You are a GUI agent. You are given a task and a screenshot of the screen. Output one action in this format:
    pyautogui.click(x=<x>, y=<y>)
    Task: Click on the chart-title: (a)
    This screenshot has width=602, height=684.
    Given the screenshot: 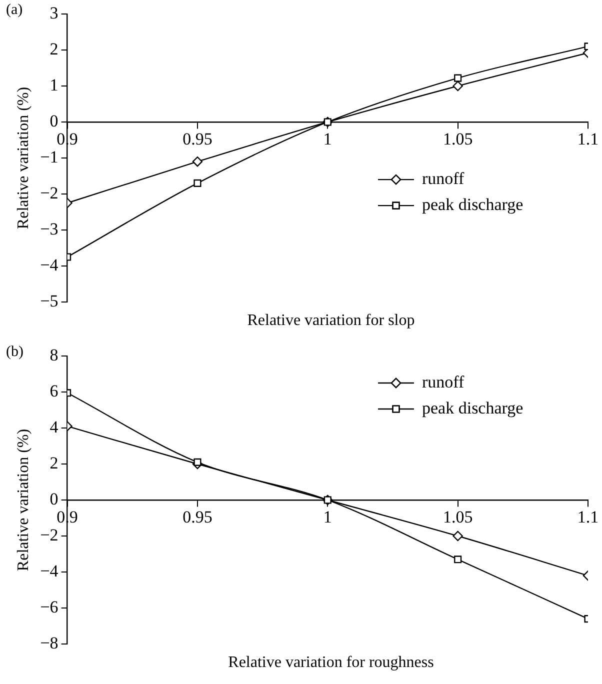 What is the action you would take?
    pyautogui.click(x=14, y=10)
    